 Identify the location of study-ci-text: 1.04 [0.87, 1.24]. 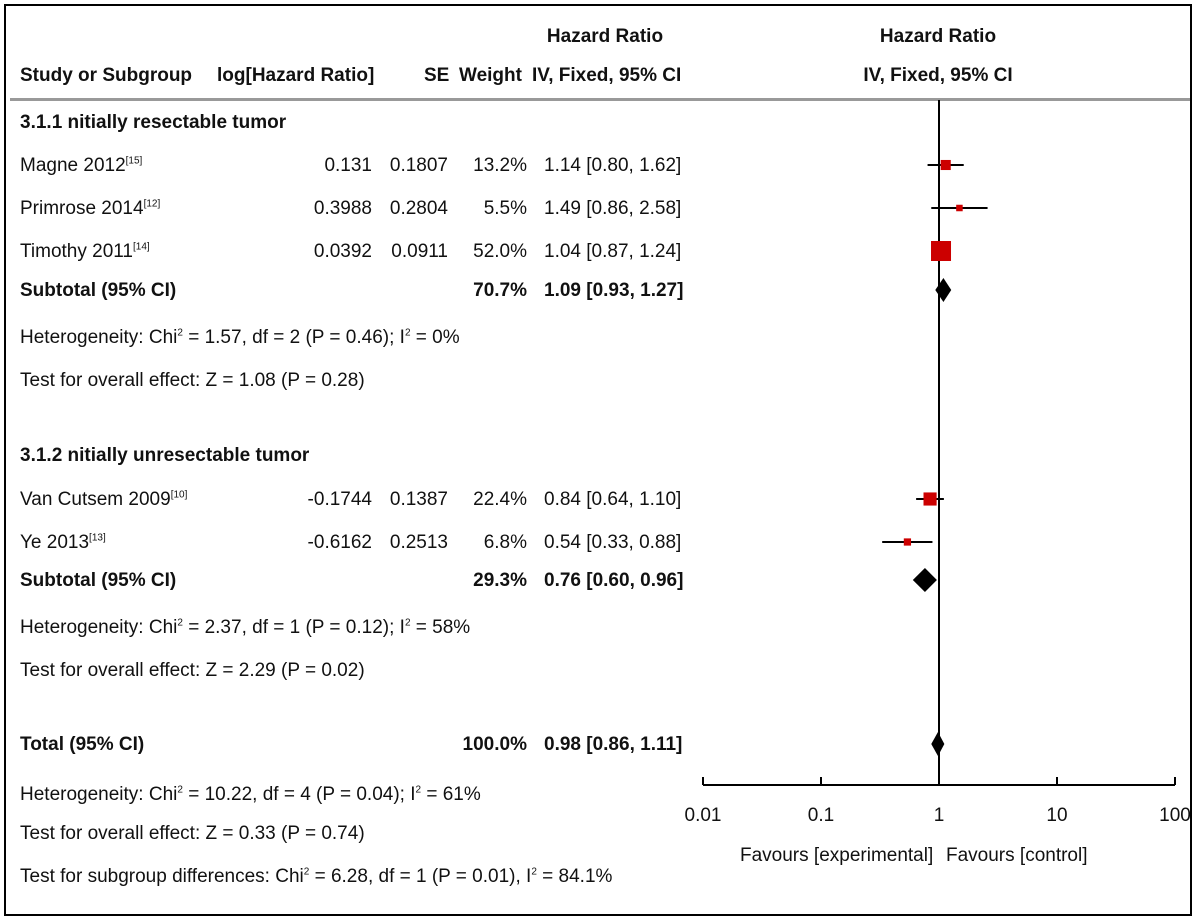
(613, 251).